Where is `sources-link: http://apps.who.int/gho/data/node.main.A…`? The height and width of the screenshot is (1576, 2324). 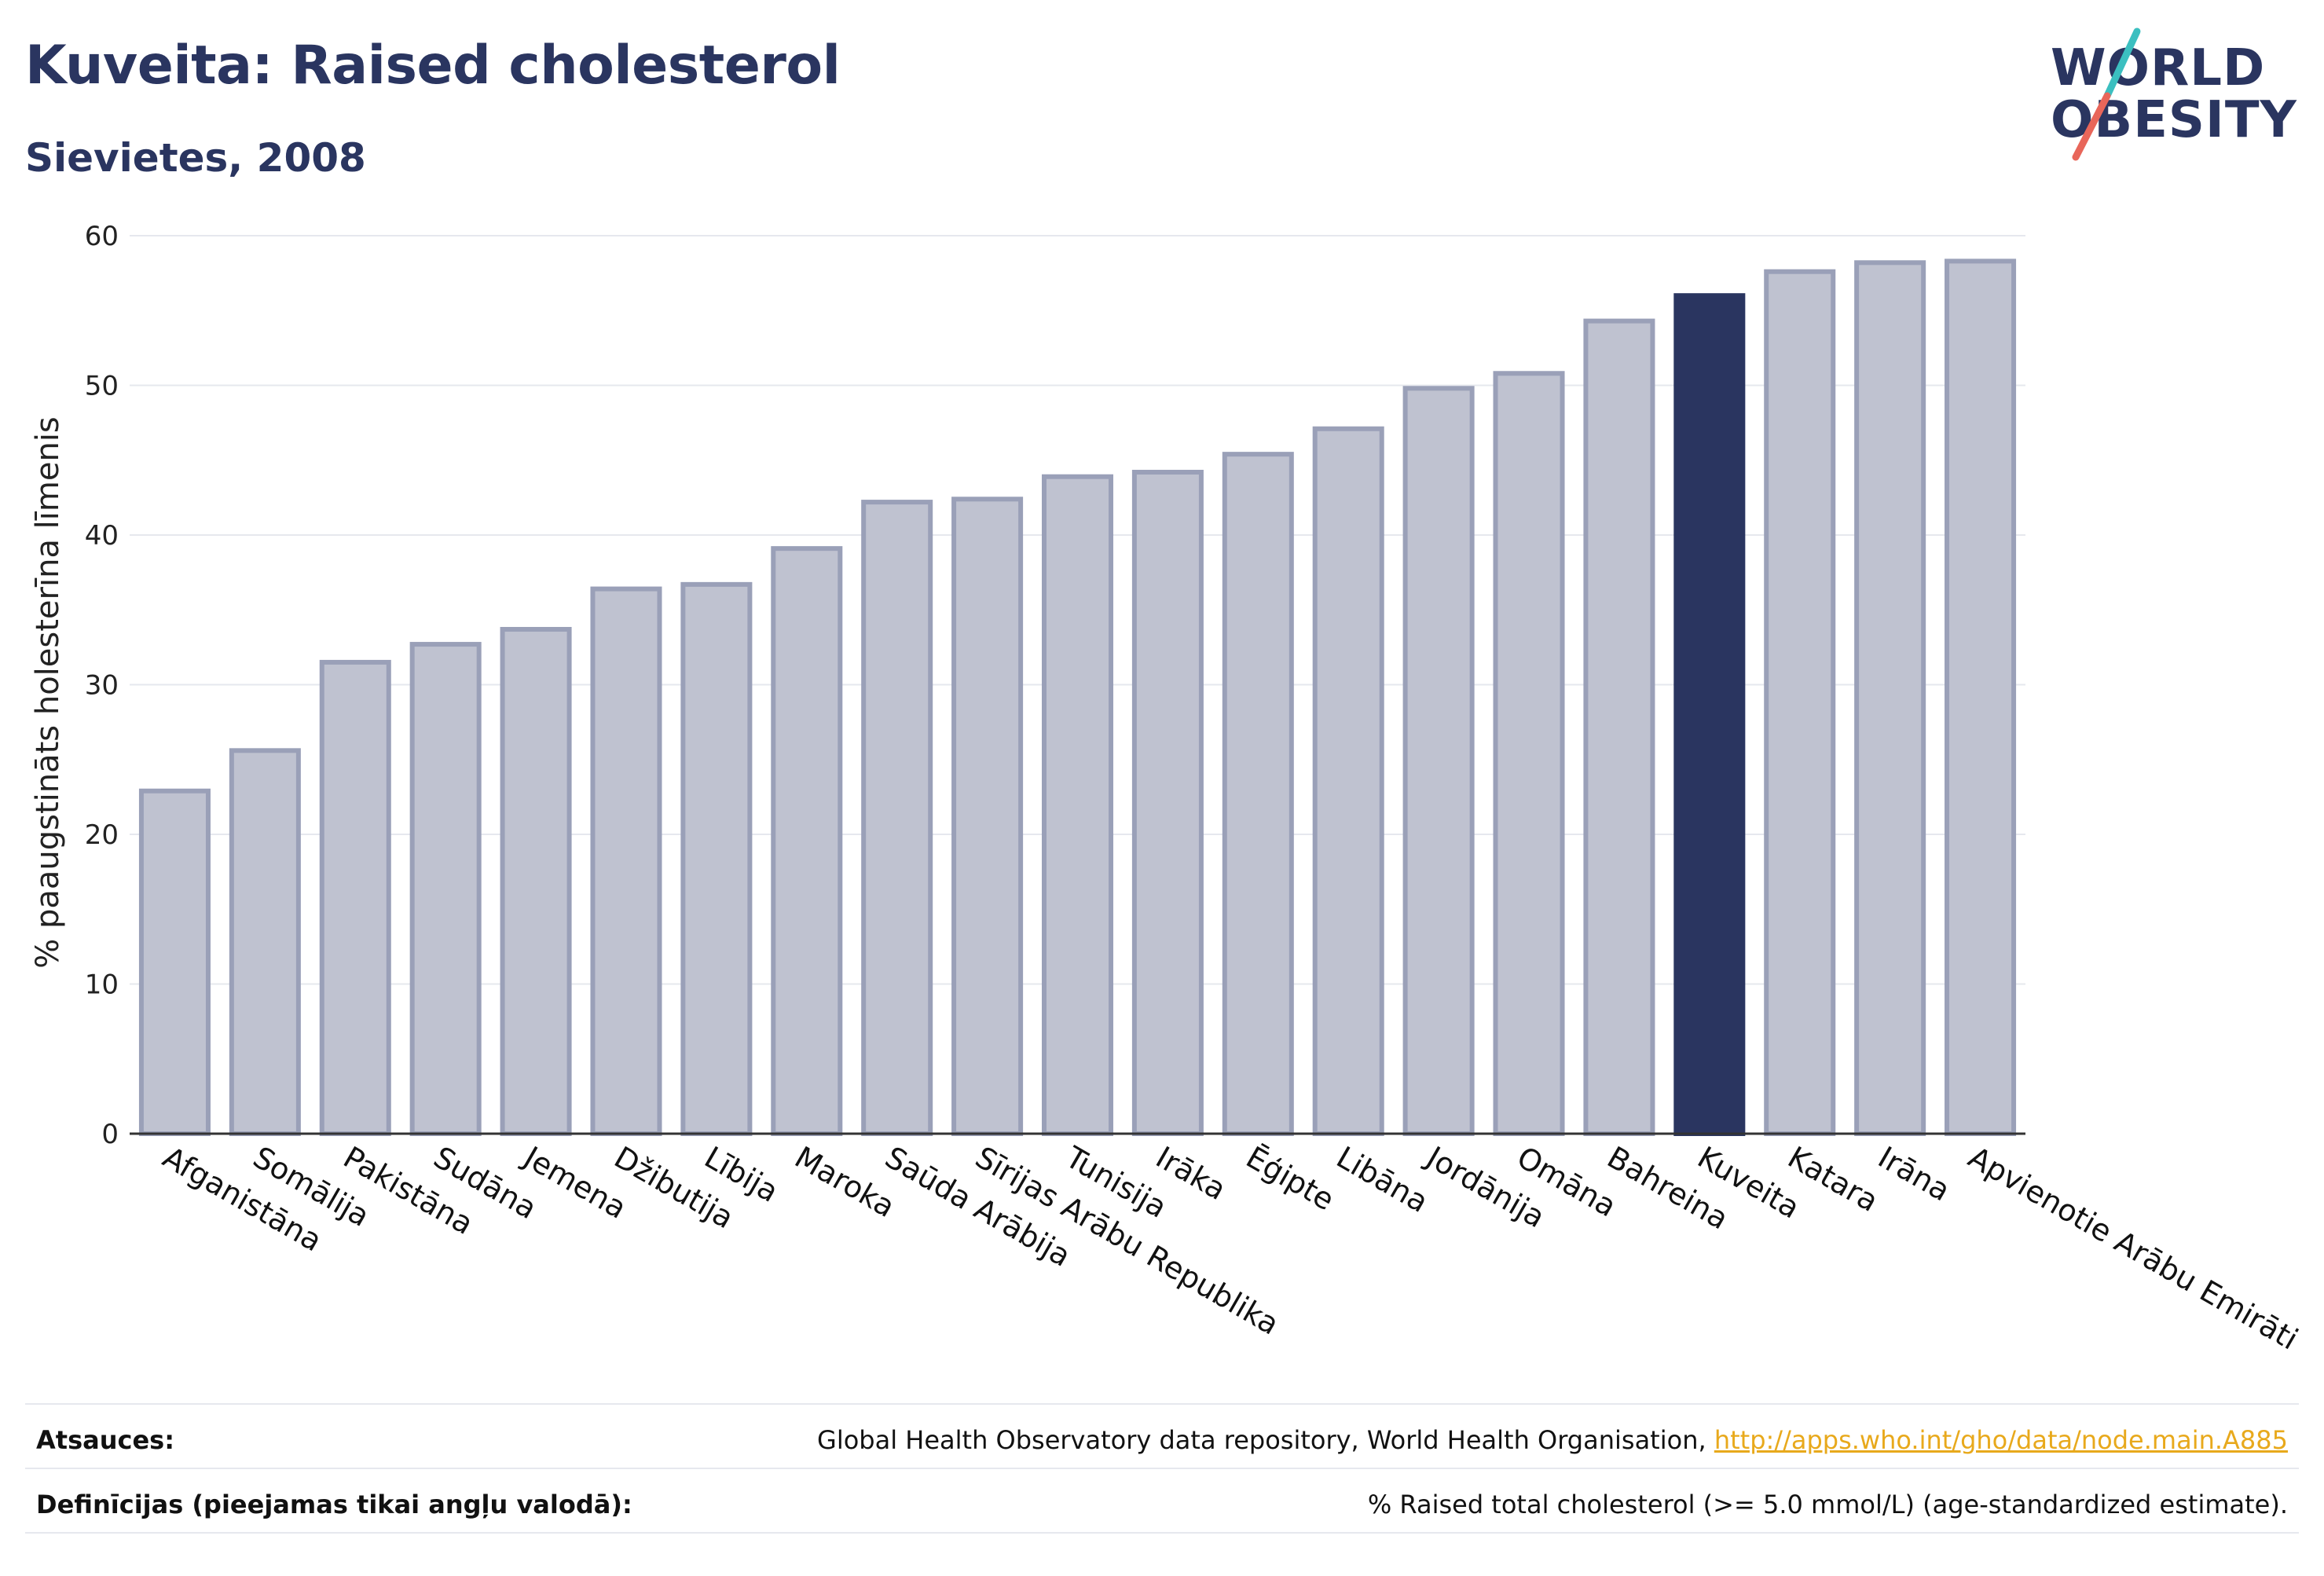 sources-link: http://apps.who.int/gho/data/node.main.A… is located at coordinates (2001, 1440).